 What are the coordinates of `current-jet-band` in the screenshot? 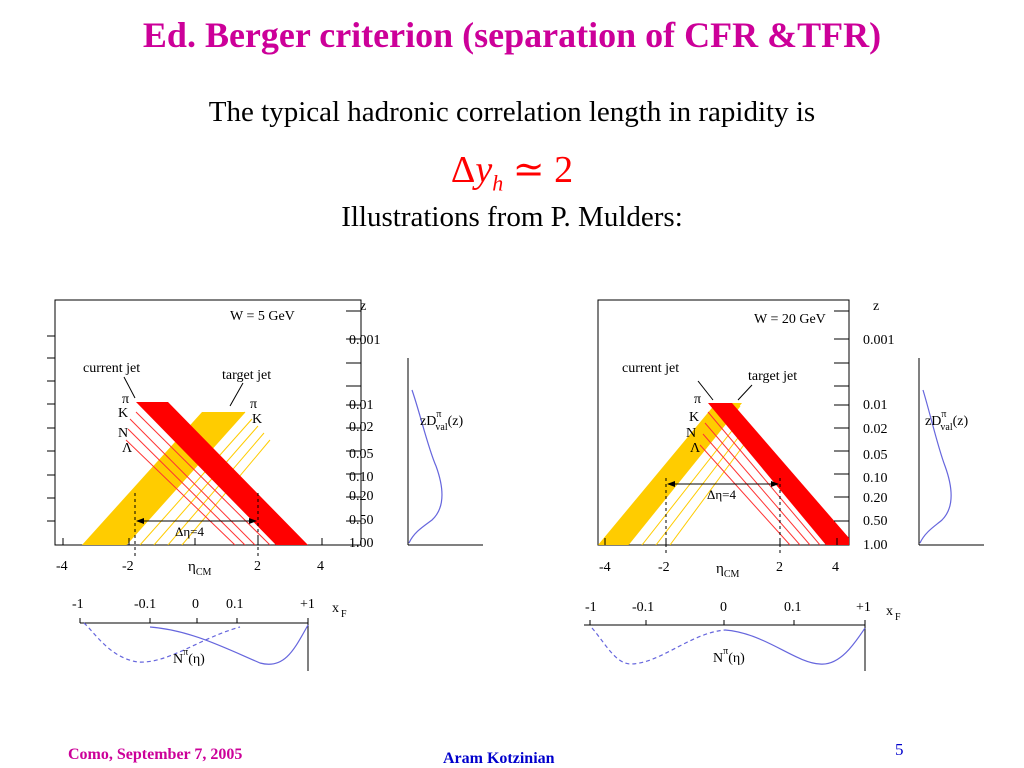 It's located at (222, 473).